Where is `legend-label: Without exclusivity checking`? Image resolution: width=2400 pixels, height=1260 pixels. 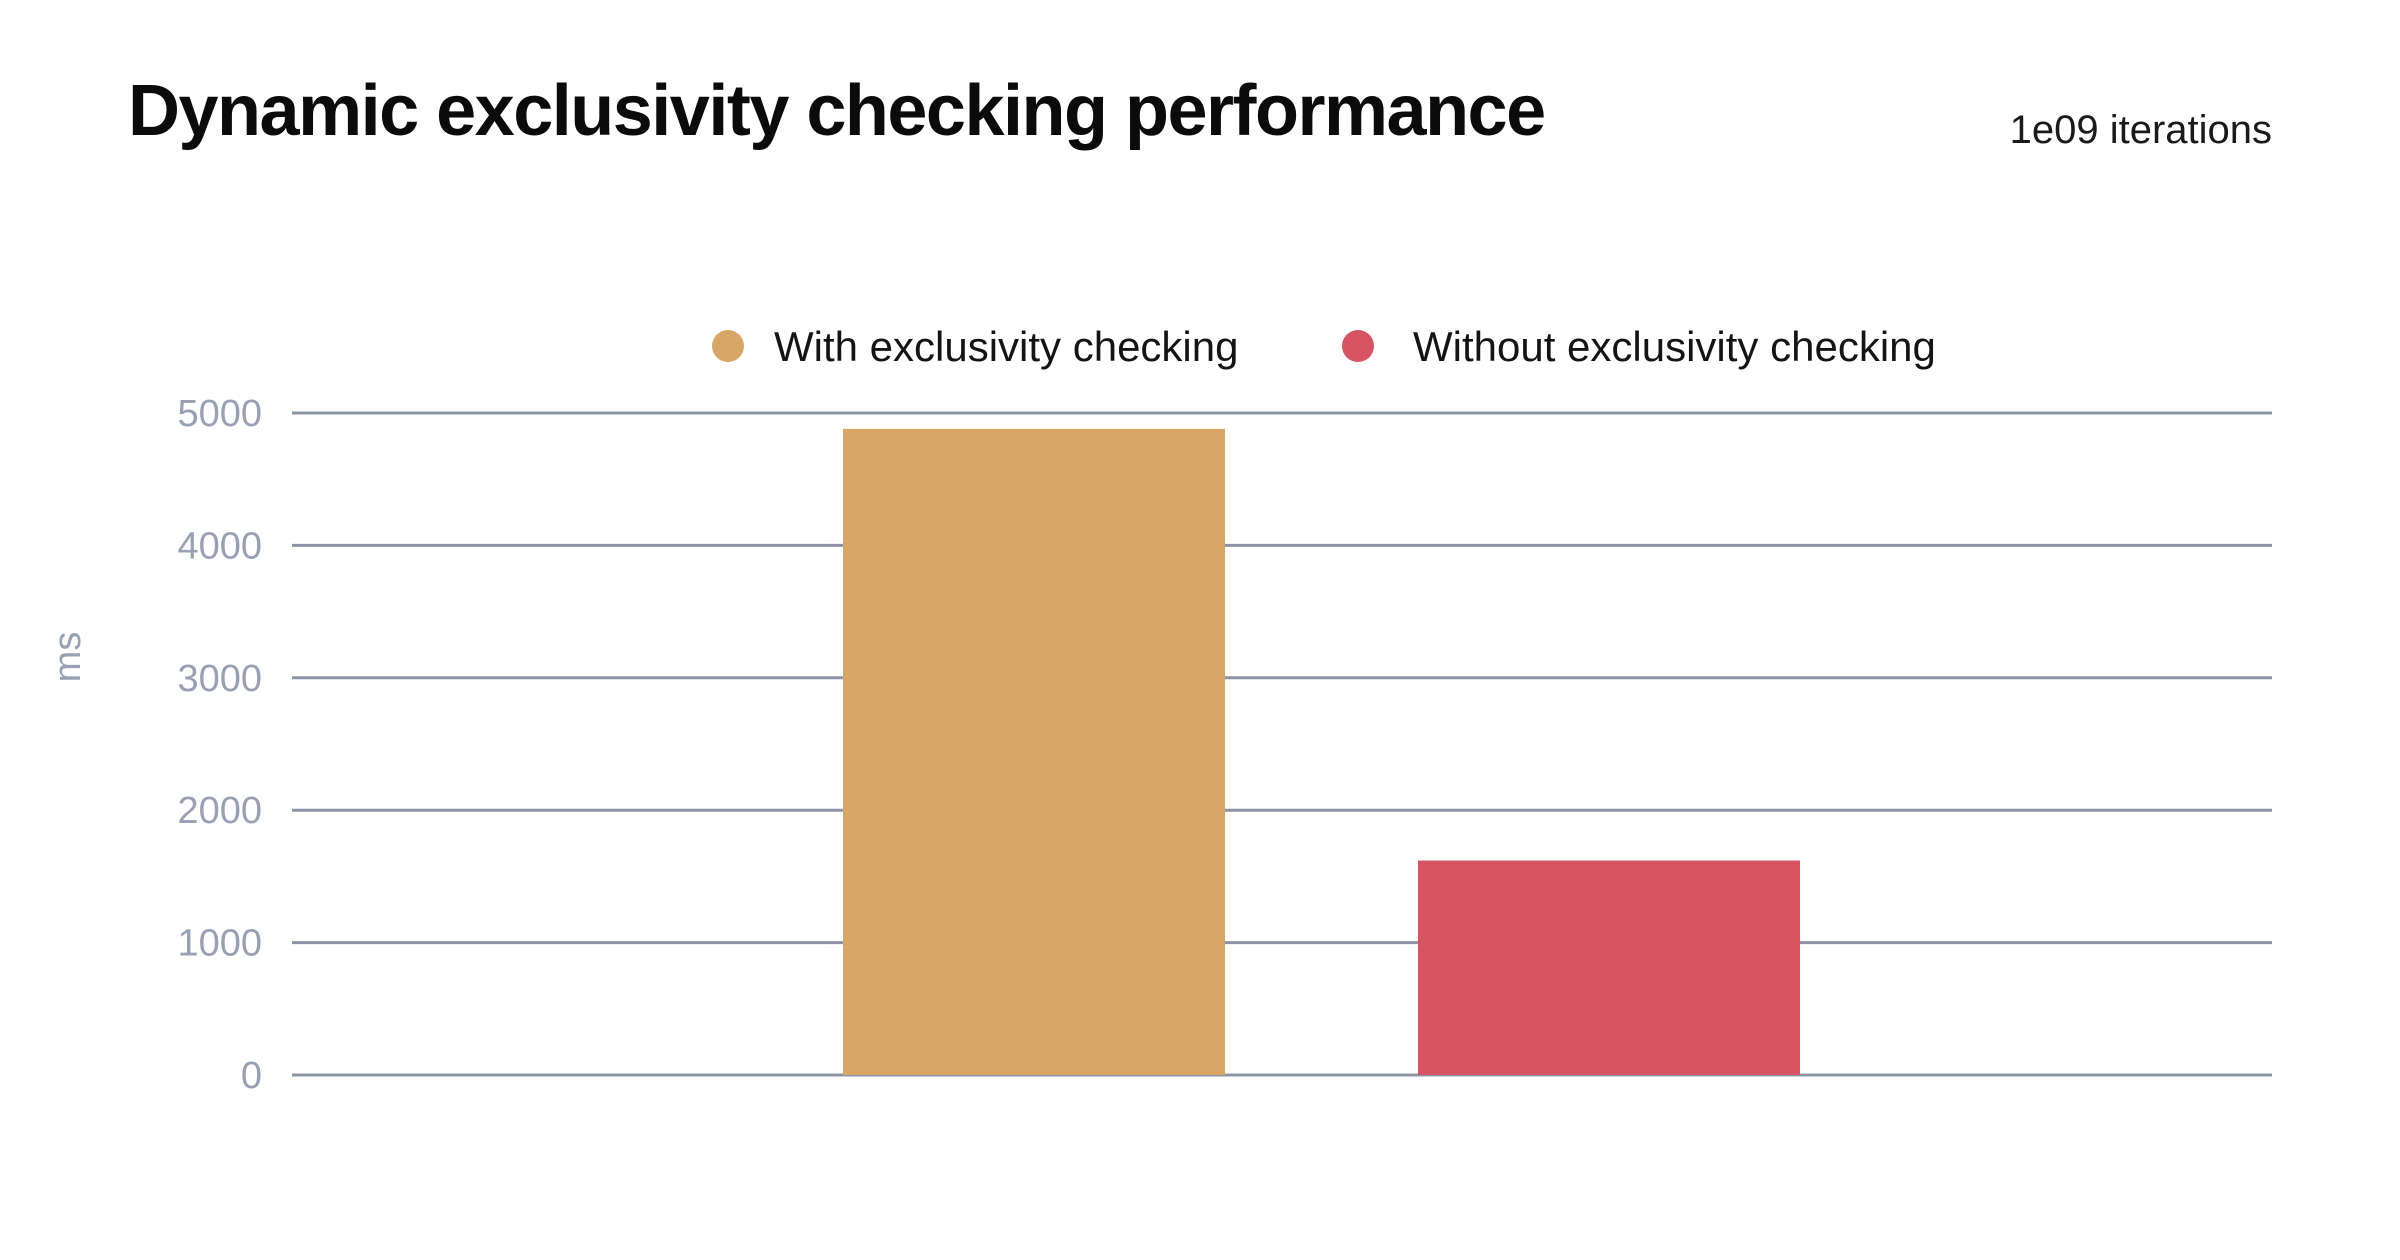
legend-label: Without exclusivity checking is located at coordinates (1674, 346).